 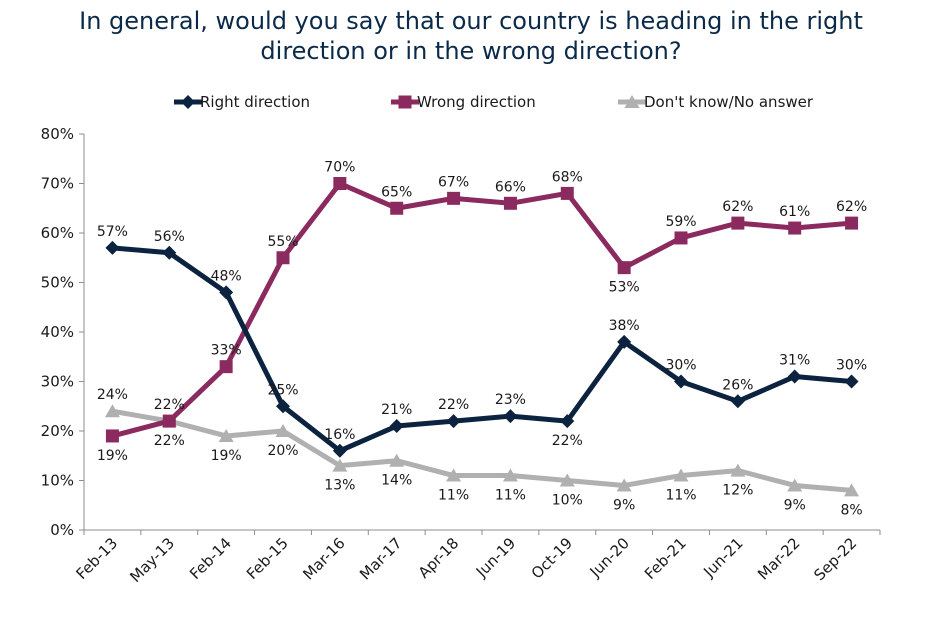 I want to click on y-tick-label: 0%, so click(x=62, y=530).